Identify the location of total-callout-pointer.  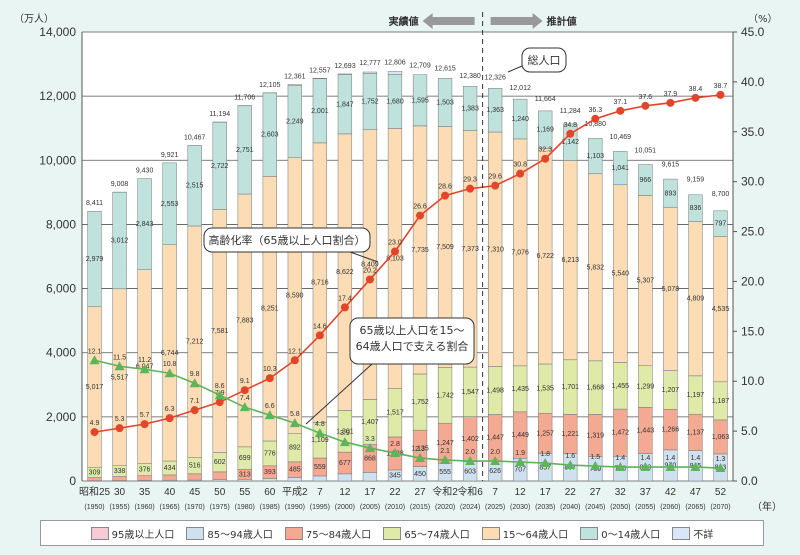
(515, 69).